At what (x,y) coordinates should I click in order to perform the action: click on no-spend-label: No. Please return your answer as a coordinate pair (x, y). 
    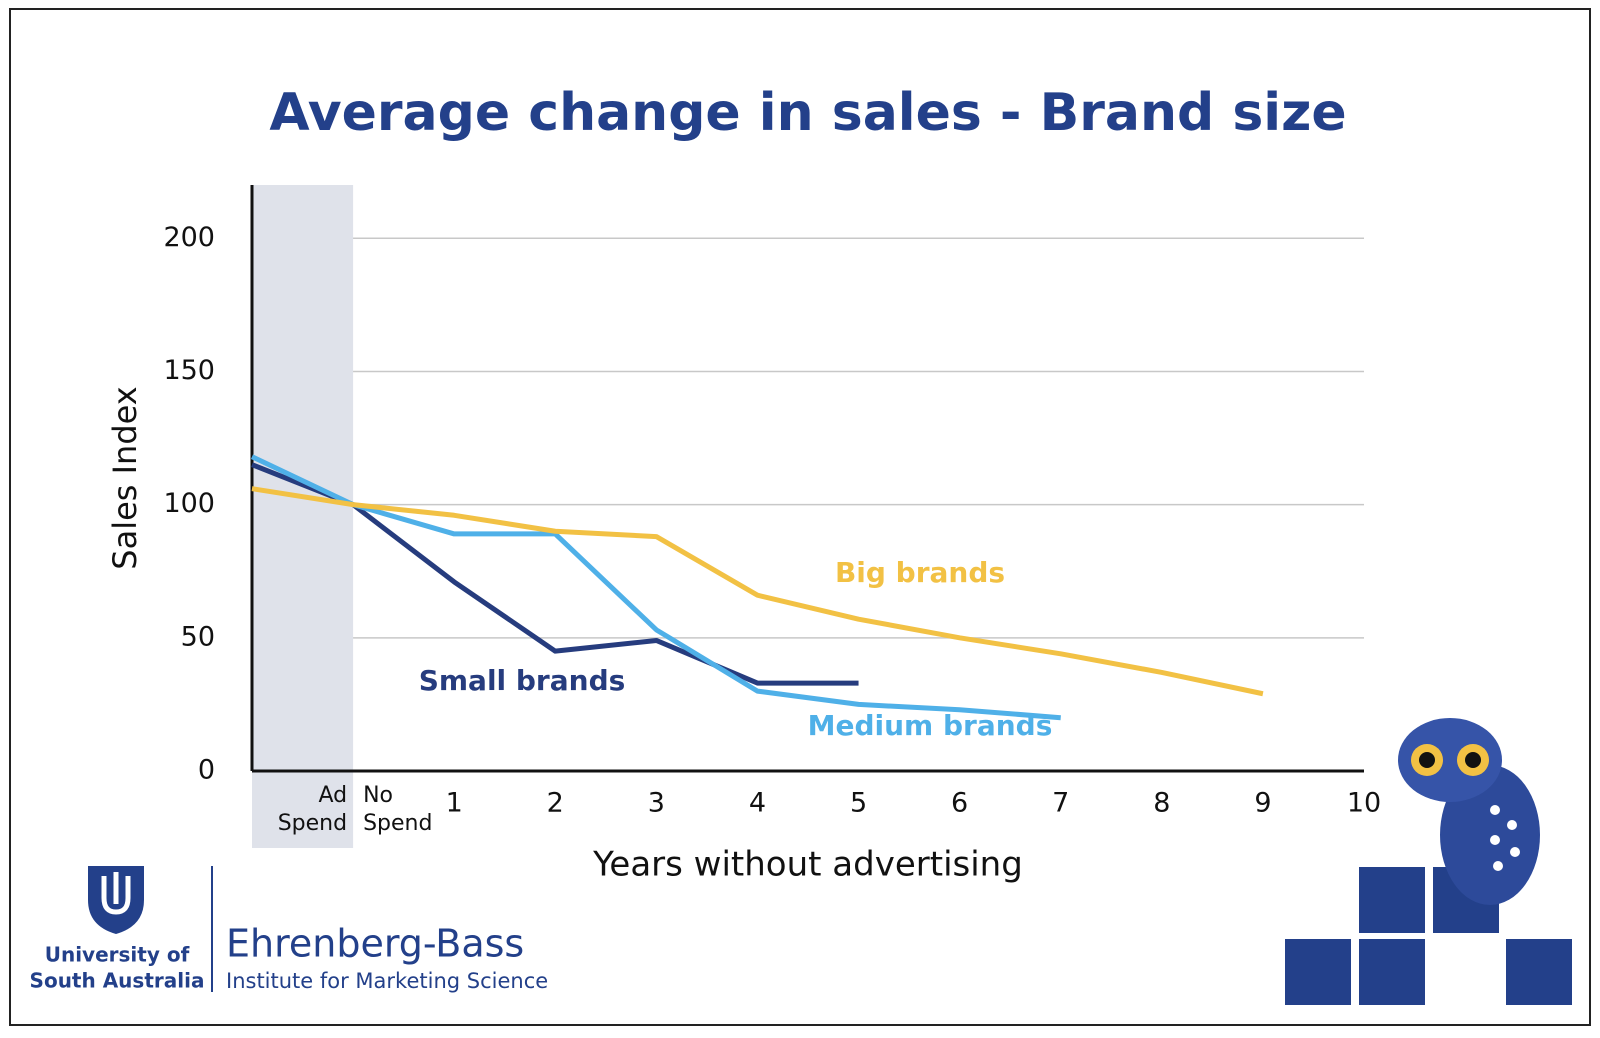
    Looking at the image, I should click on (378, 795).